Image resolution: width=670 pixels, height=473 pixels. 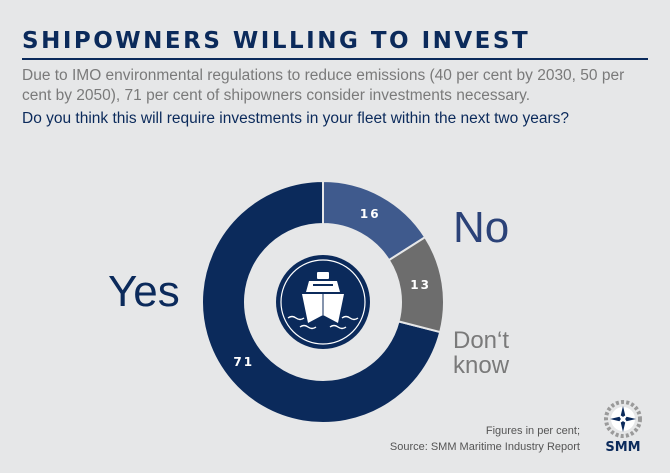 What do you see at coordinates (623, 419) in the screenshot?
I see `compass-rose-icon` at bounding box center [623, 419].